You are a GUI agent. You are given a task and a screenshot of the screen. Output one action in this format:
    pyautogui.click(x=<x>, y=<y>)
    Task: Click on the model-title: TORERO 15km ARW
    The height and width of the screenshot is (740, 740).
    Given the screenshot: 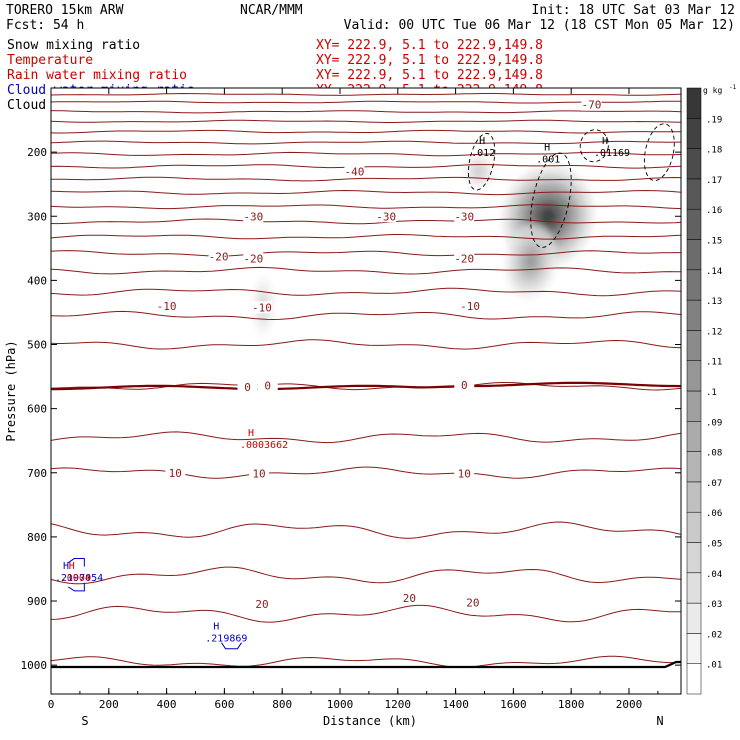 What is the action you would take?
    pyautogui.click(x=65, y=10)
    